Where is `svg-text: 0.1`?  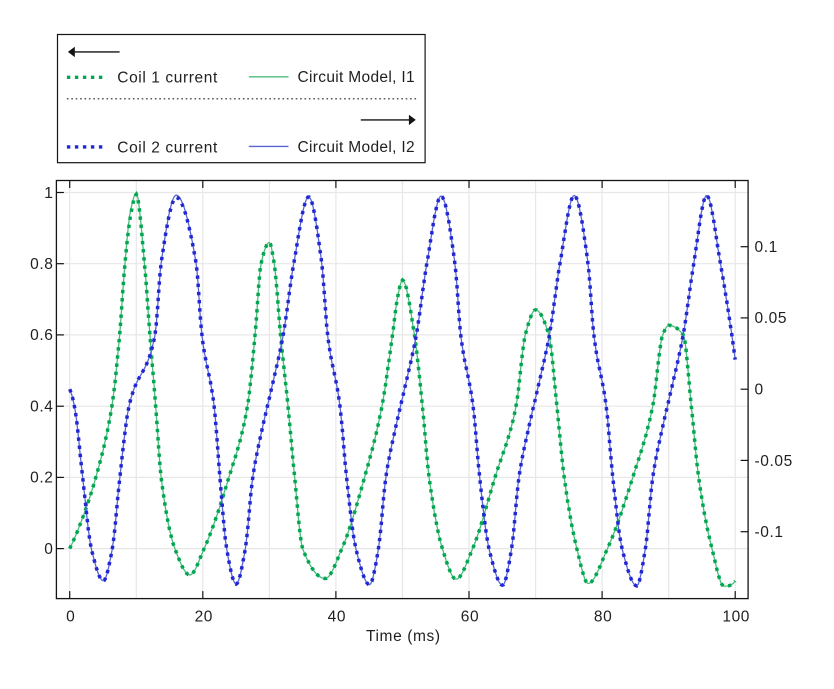
svg-text: 0.1 is located at coordinates (766, 247).